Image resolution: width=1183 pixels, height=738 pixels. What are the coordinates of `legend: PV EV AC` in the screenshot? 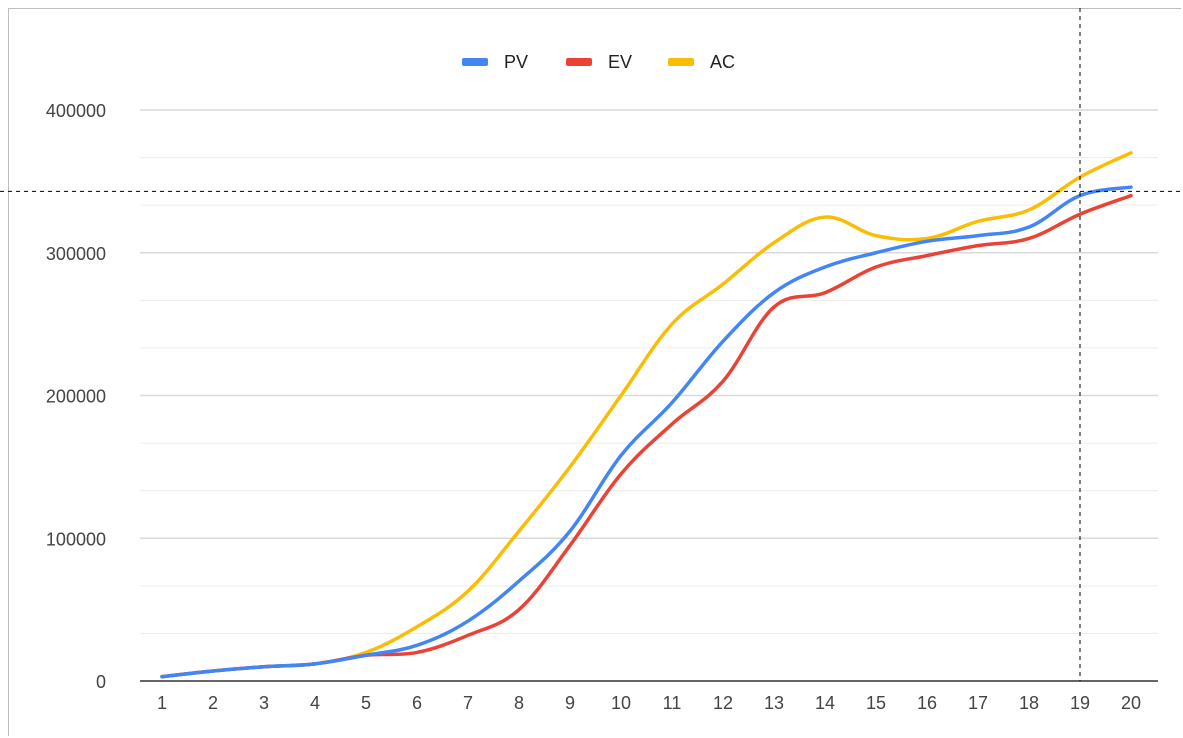 It's located at (598, 62).